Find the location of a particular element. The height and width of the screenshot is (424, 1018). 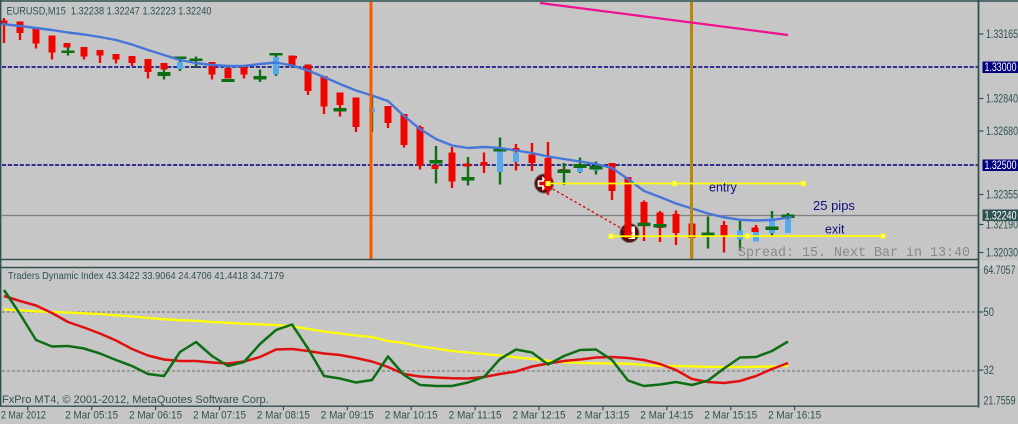

svg-text: 1.33165 is located at coordinates (1002, 35).